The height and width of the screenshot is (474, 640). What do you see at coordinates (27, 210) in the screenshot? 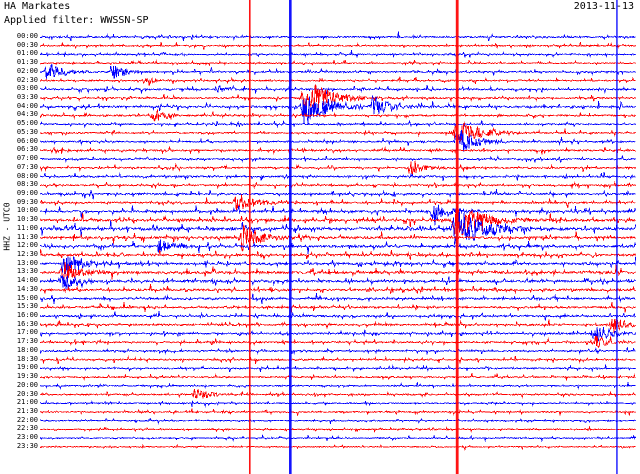
I see `y-tick-label: 10:00` at bounding box center [27, 210].